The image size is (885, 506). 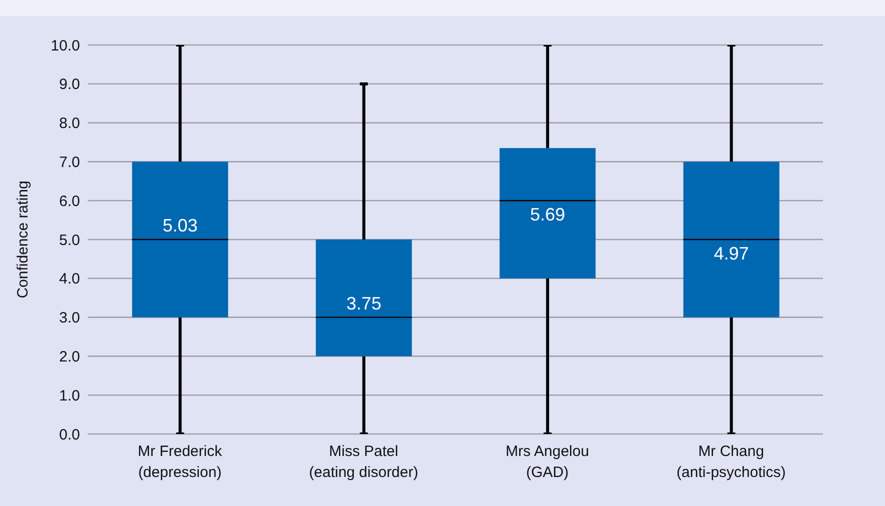 I want to click on y-tick-label: 9.0, so click(x=69, y=85).